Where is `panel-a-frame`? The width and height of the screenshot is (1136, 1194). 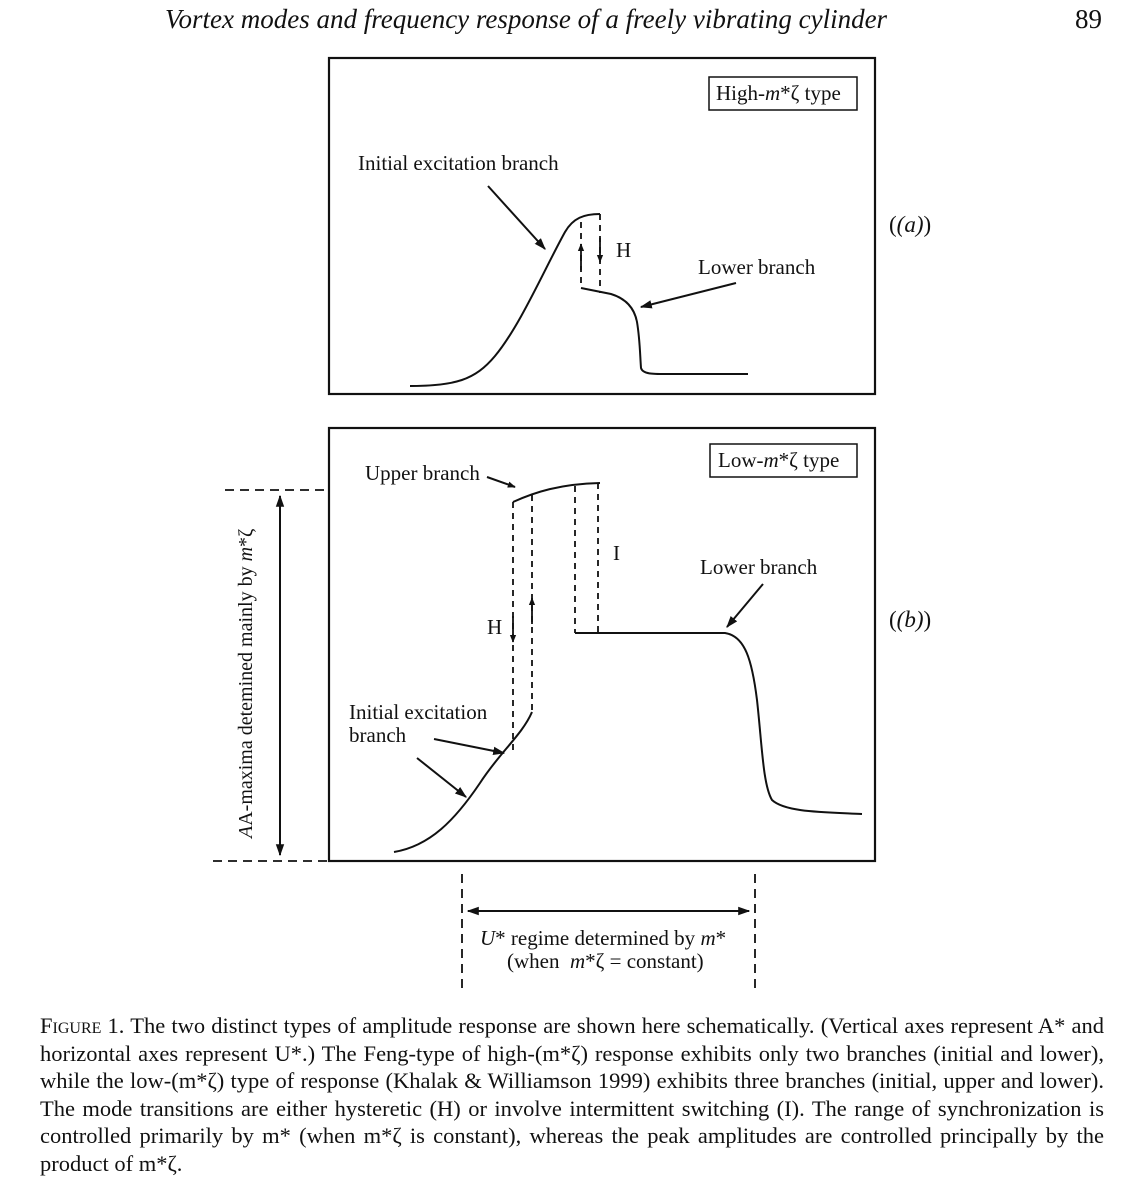
panel-a-frame is located at coordinates (602, 226).